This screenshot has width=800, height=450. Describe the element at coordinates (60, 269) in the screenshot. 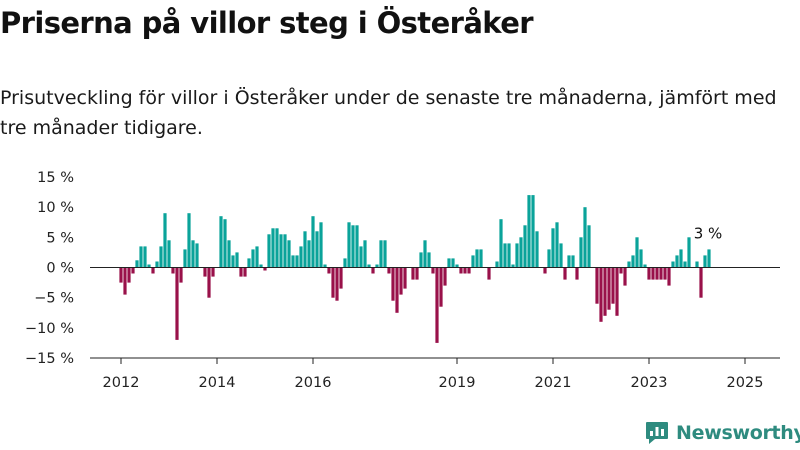

I see `y-tick-label: 0 %` at that location.